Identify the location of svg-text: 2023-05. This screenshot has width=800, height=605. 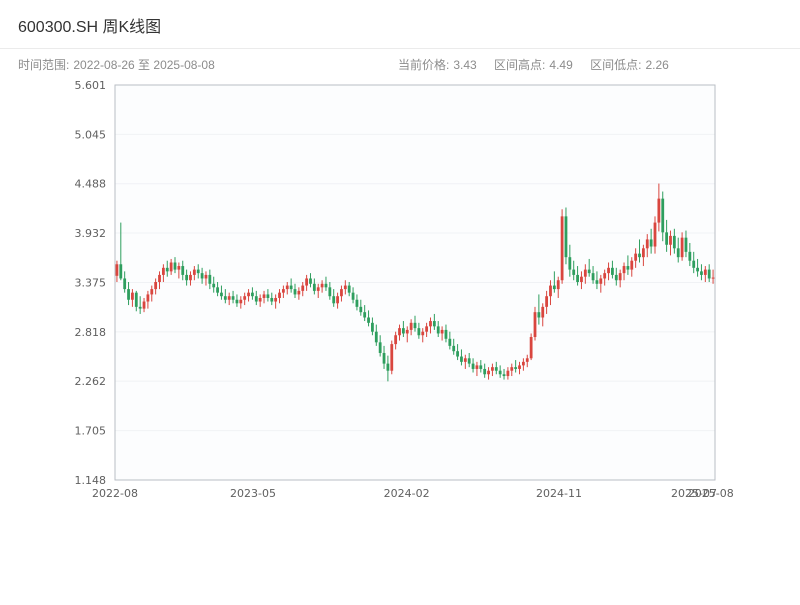
(253, 493).